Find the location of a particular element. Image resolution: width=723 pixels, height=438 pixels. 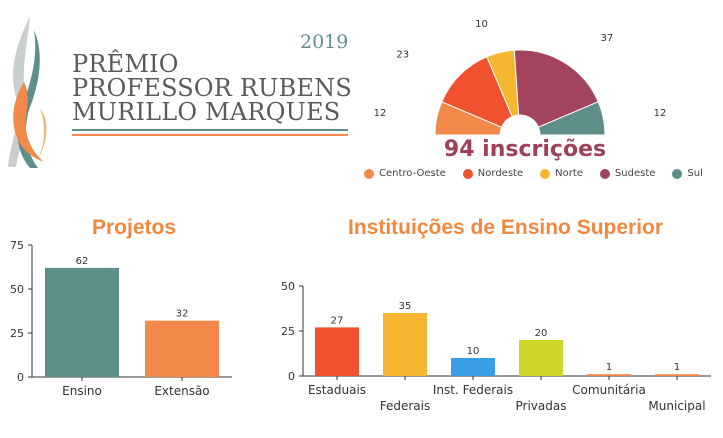

bar-municipal is located at coordinates (677, 375).